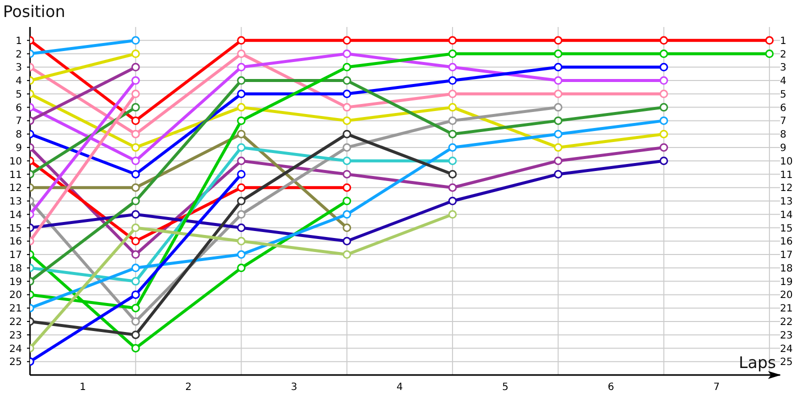 The image size is (800, 400). Describe the element at coordinates (786, 242) in the screenshot. I see `y2-tick-label: 16` at that location.